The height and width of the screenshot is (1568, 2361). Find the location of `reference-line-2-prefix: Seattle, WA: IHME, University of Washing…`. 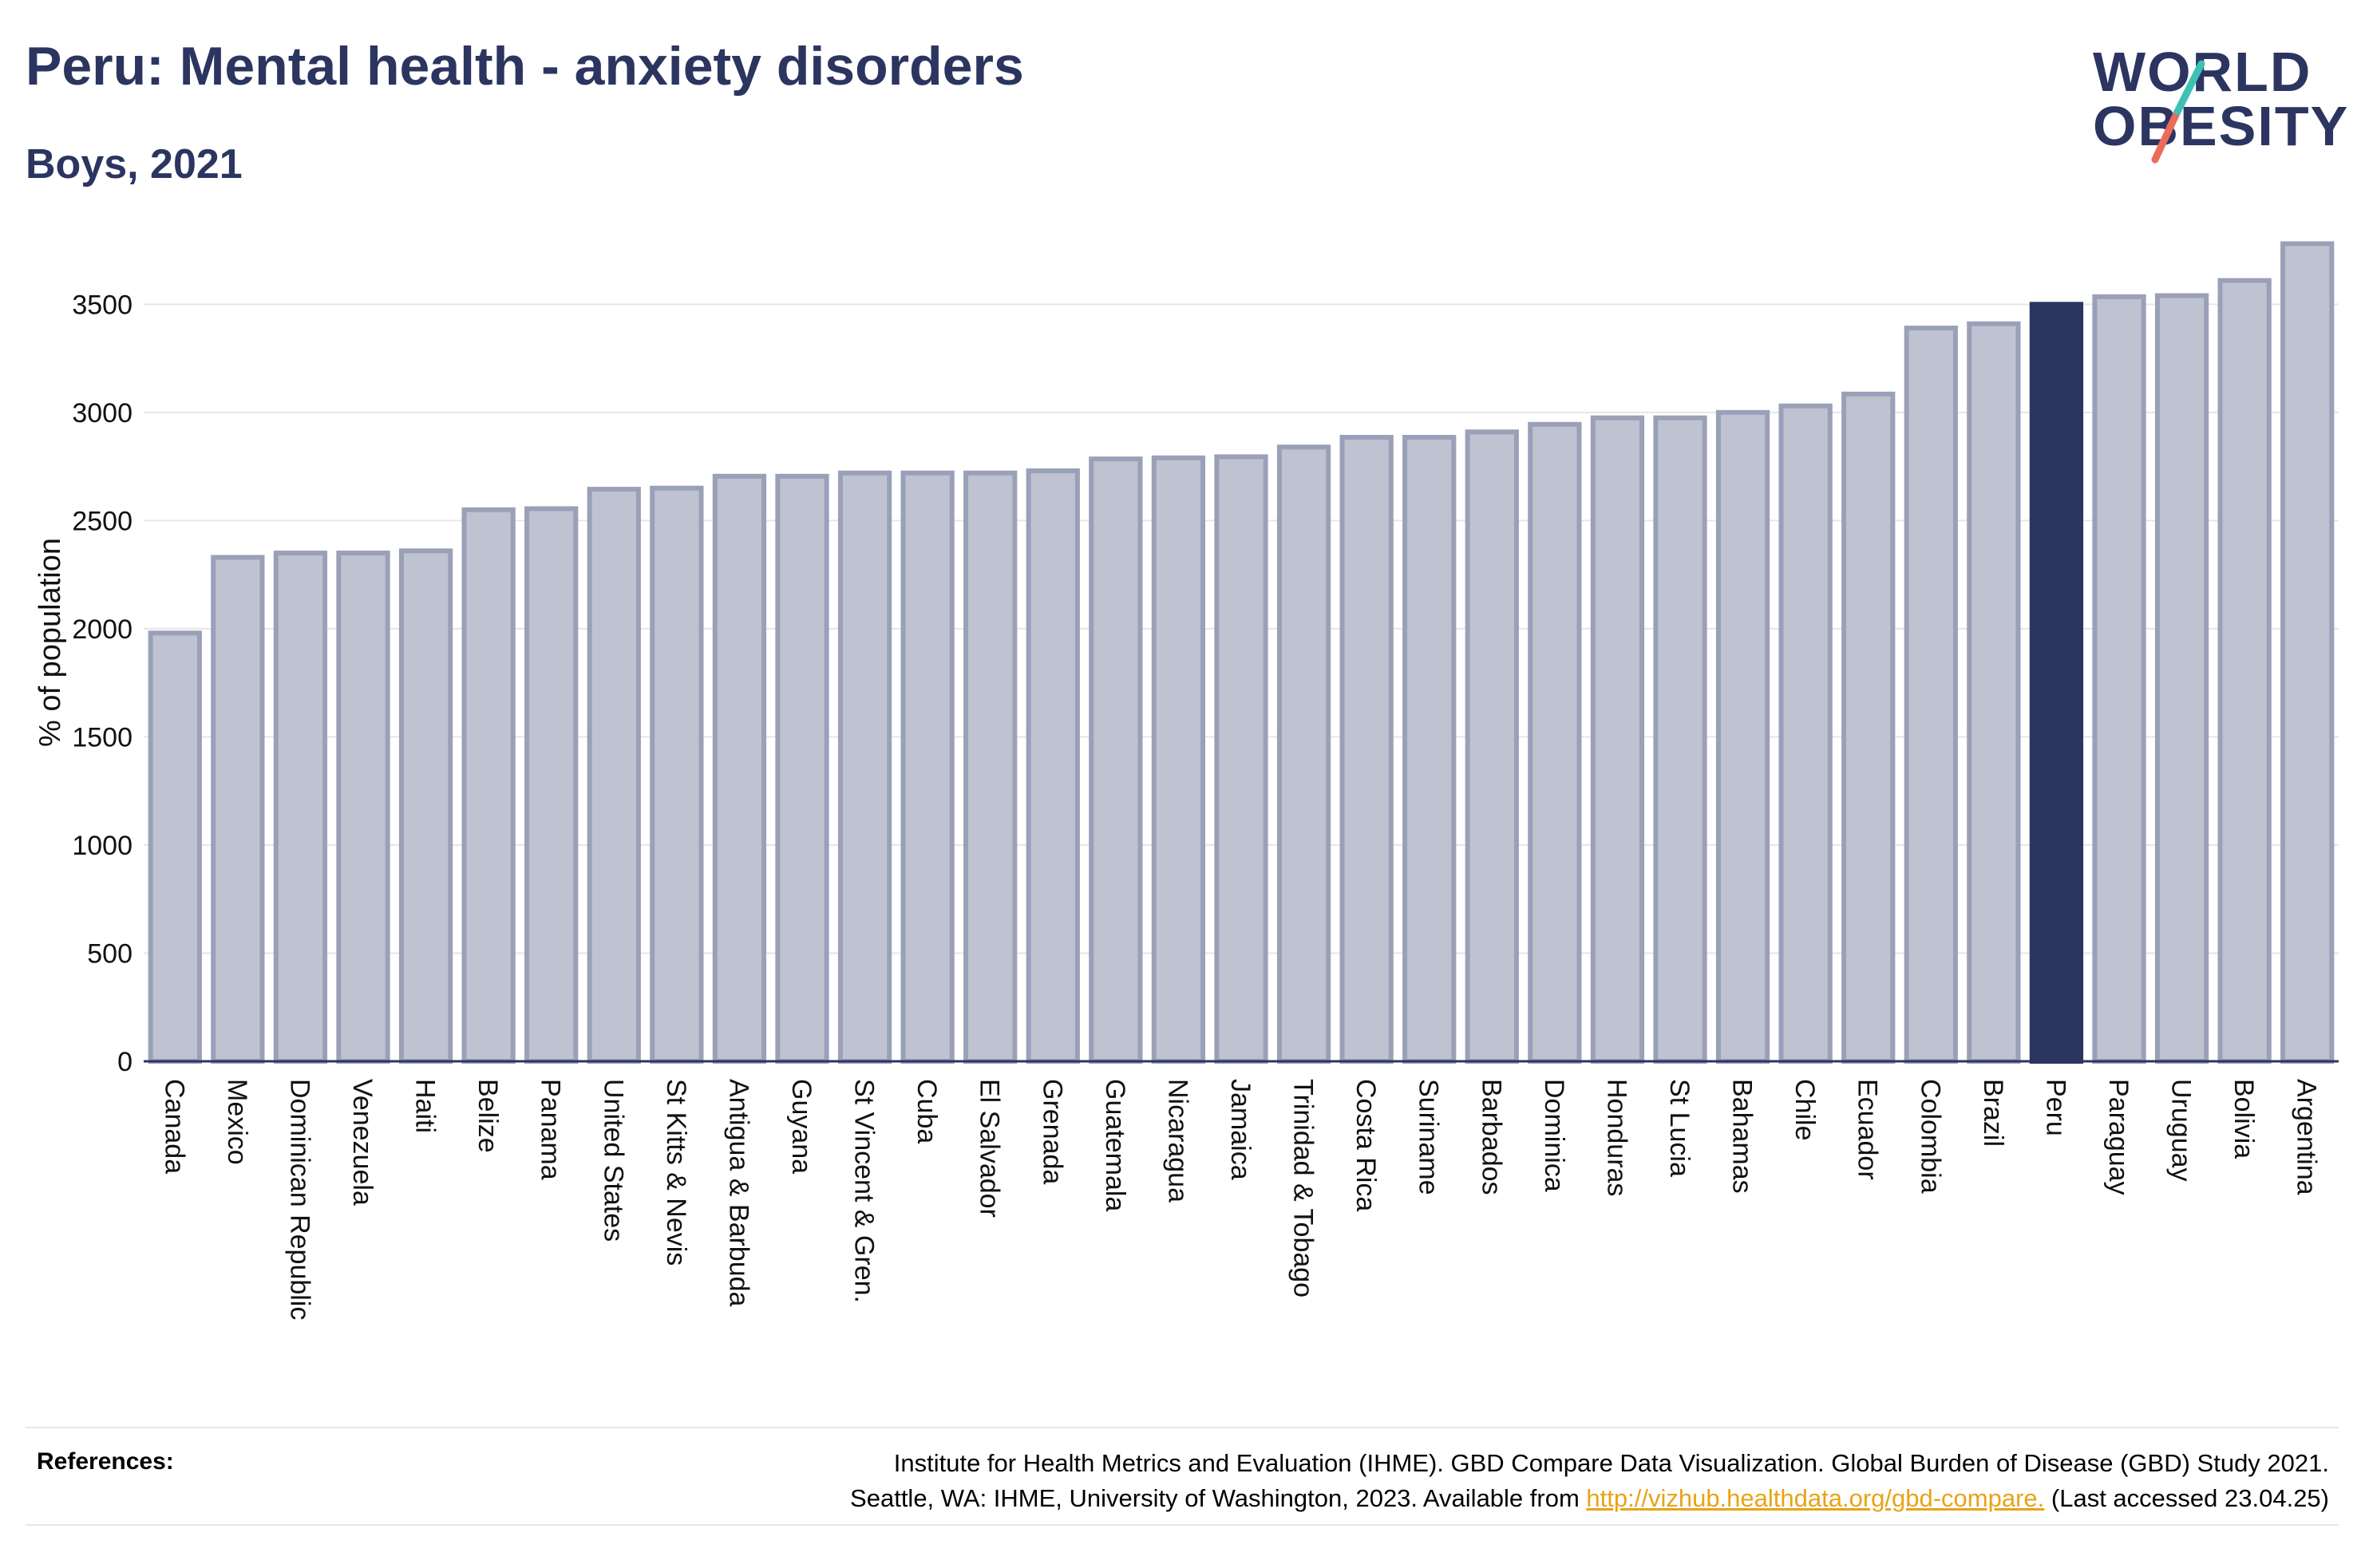

reference-line-2-prefix: Seattle, WA: IHME, University of Washing… is located at coordinates (1218, 1498).